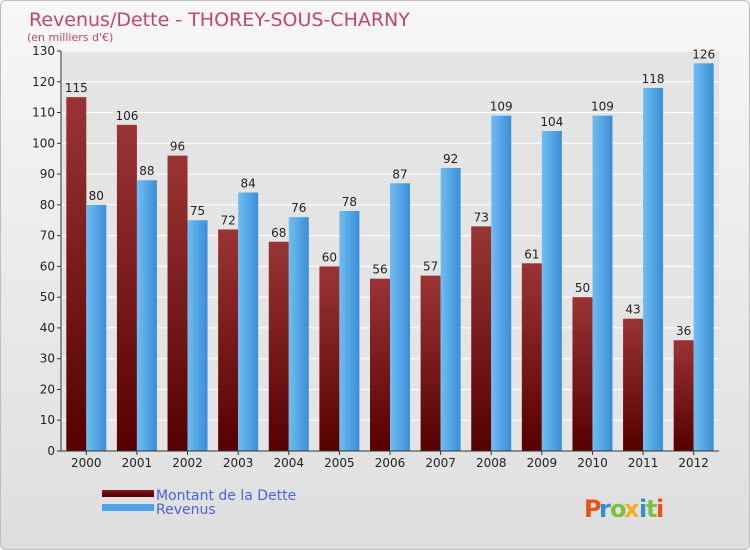  What do you see at coordinates (47, 174) in the screenshot?
I see `y-tick-label: 90` at bounding box center [47, 174].